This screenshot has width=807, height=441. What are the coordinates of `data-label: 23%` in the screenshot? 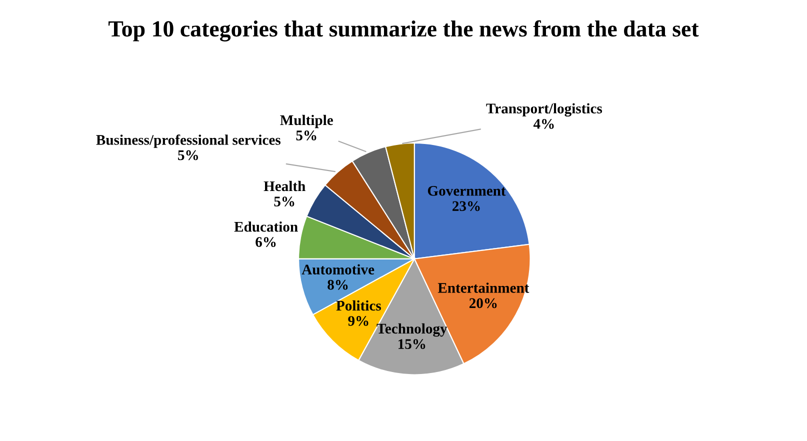 It's located at (466, 206).